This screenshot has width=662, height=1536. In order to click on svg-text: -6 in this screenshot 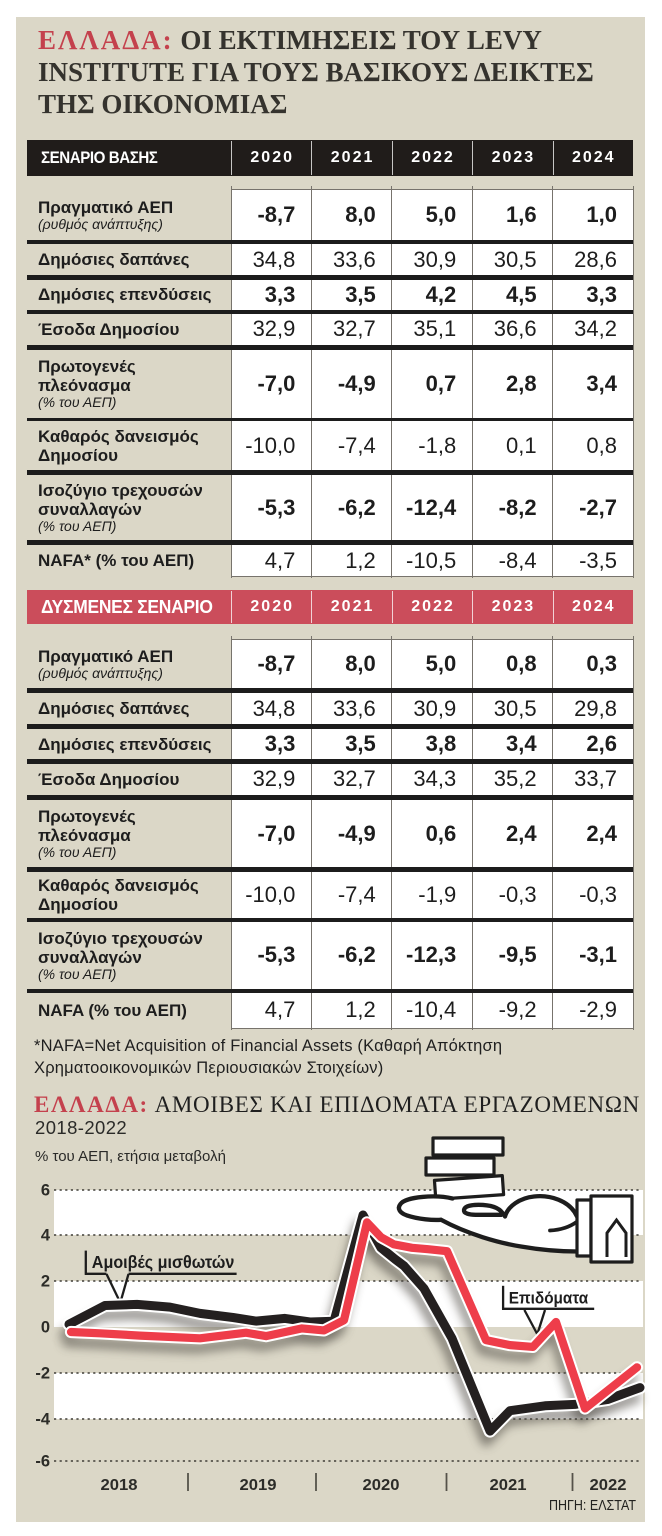, I will do `click(42, 1462)`.